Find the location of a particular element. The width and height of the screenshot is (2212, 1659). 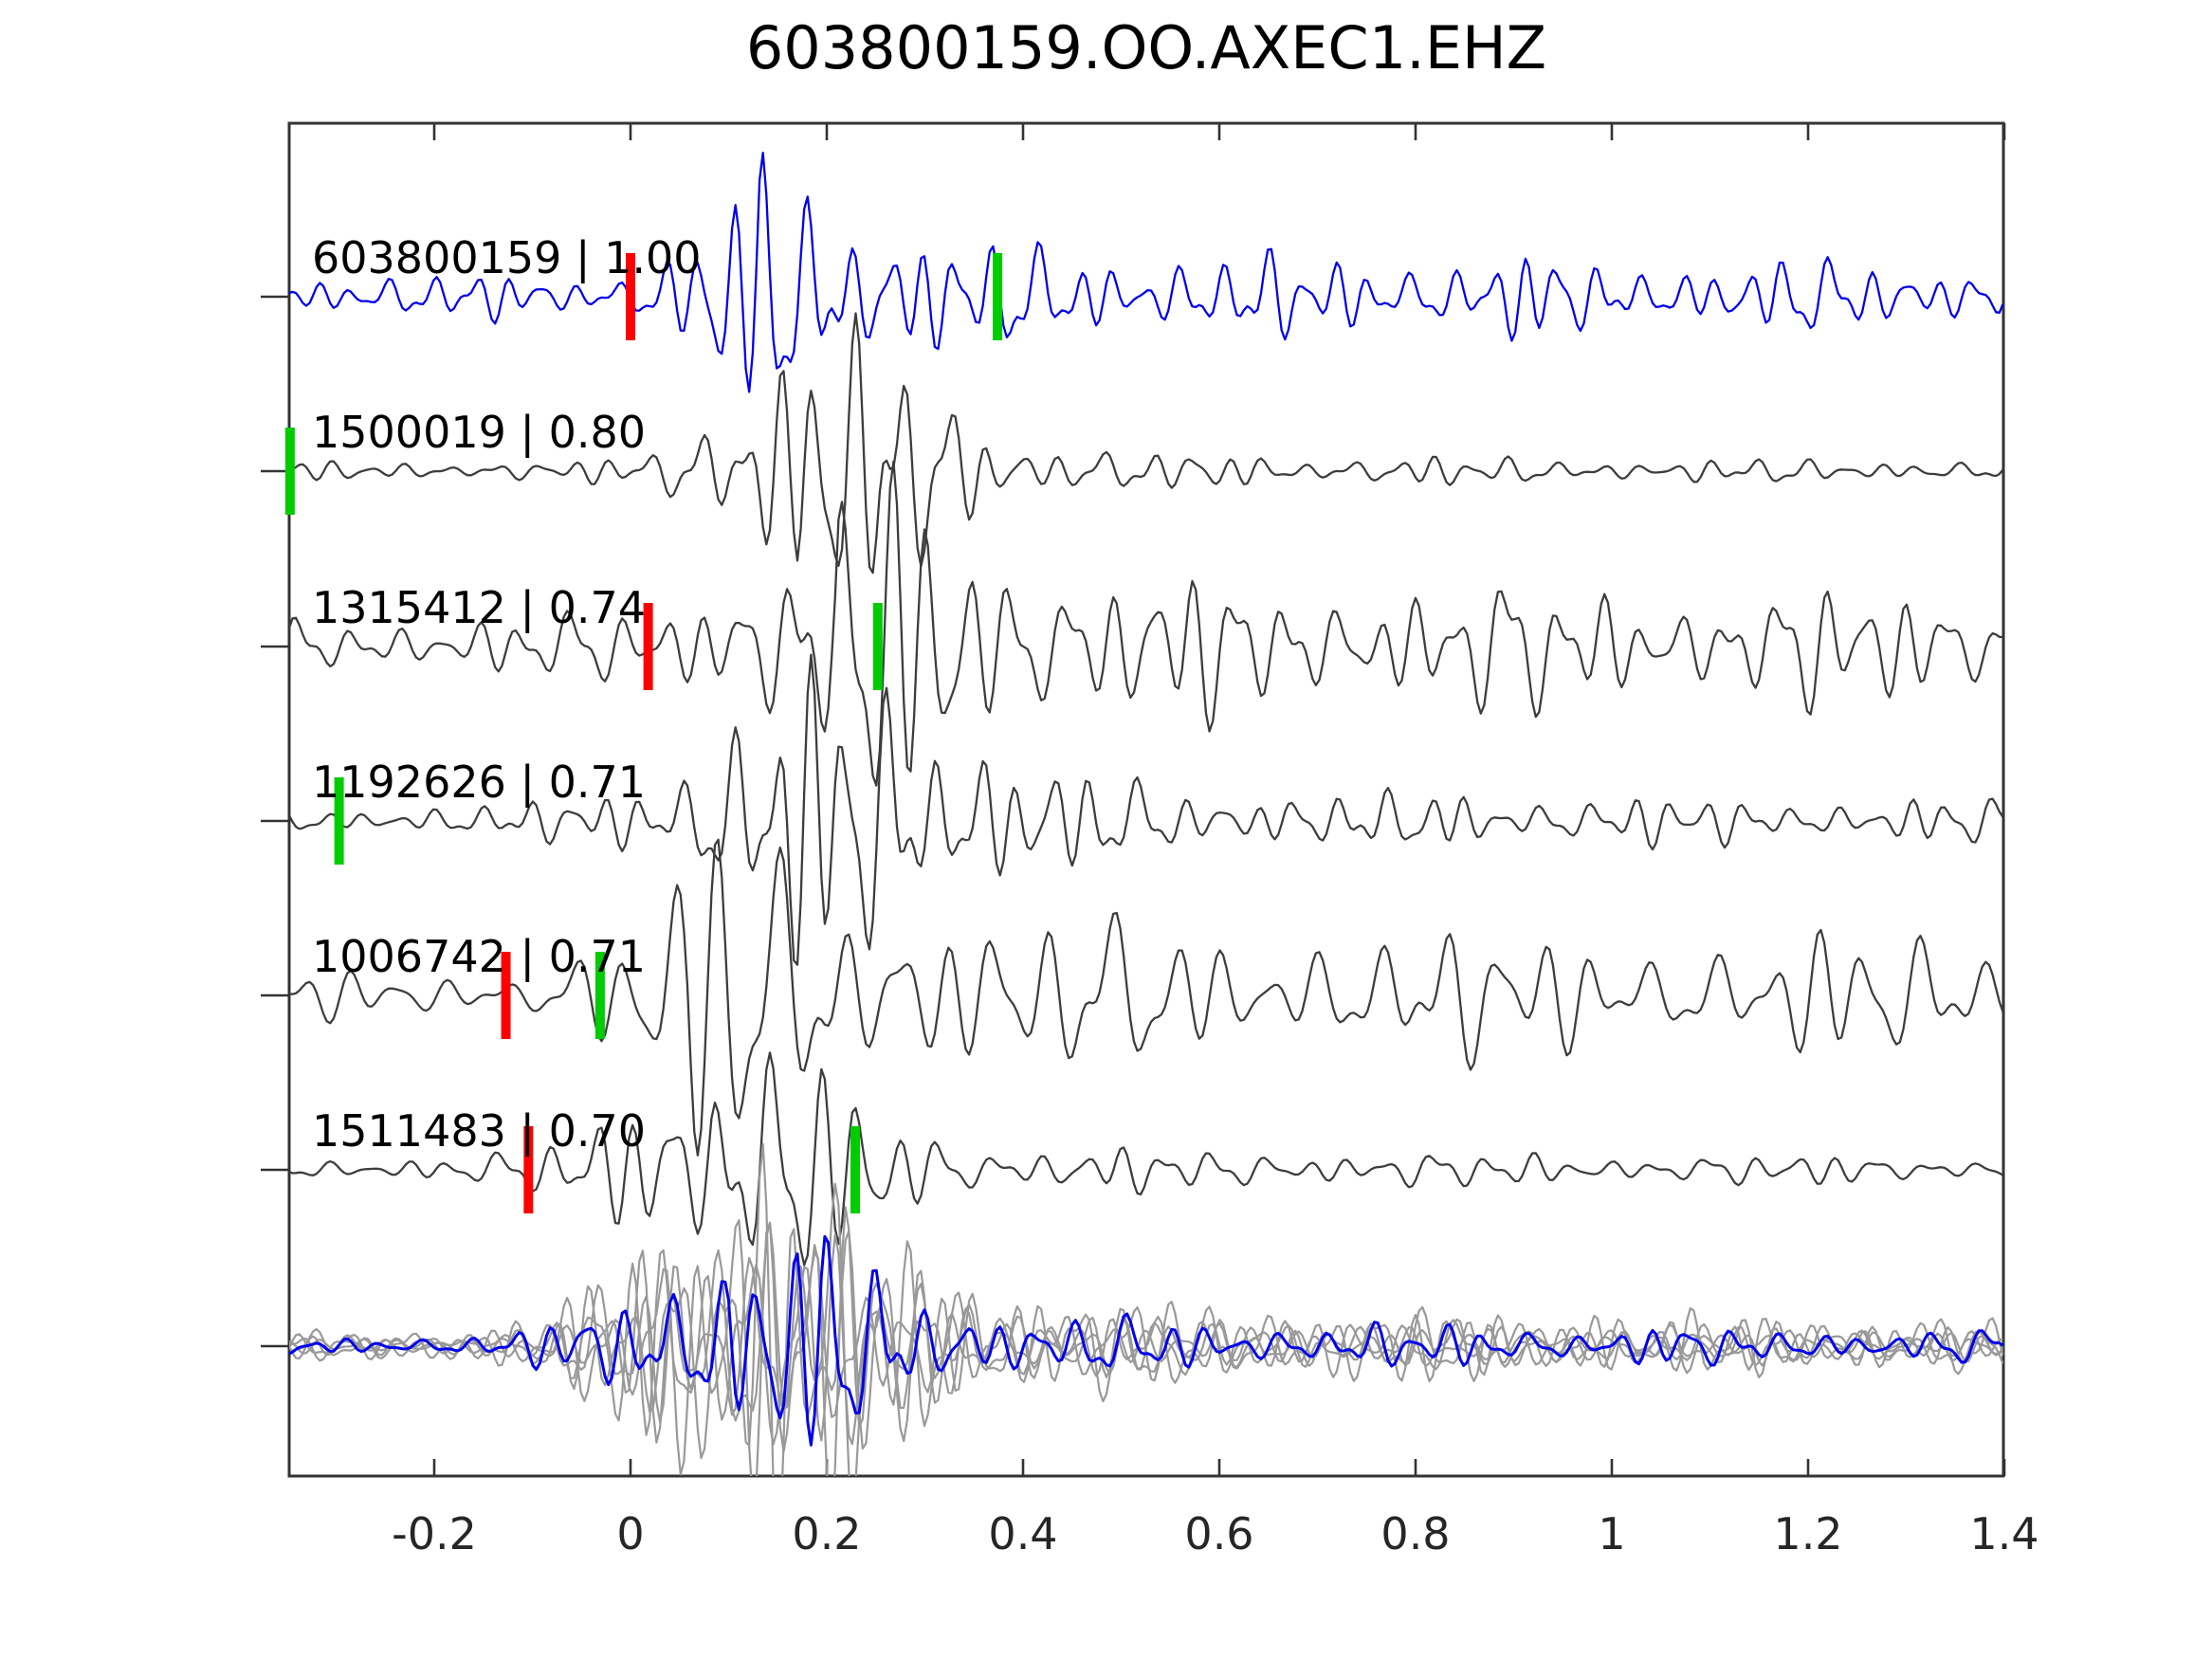

trace-label-1500019: 1500019 | 0.80 is located at coordinates (479, 433).